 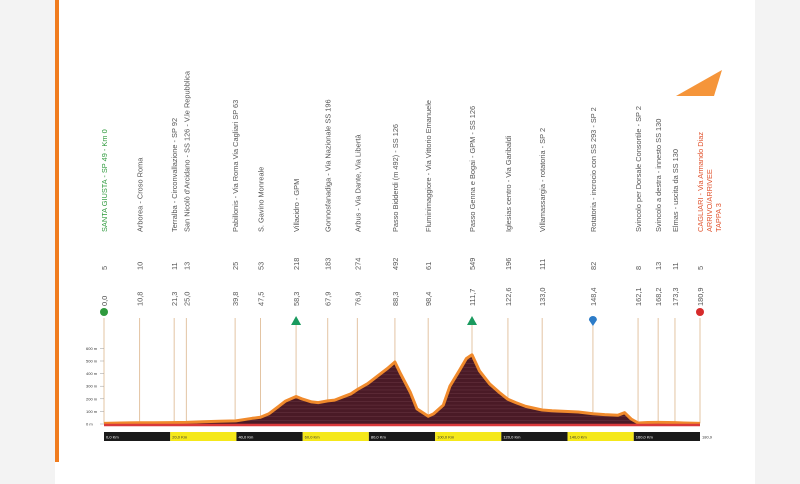 I want to click on waypoint-altitude: 549, so click(x=472, y=264).